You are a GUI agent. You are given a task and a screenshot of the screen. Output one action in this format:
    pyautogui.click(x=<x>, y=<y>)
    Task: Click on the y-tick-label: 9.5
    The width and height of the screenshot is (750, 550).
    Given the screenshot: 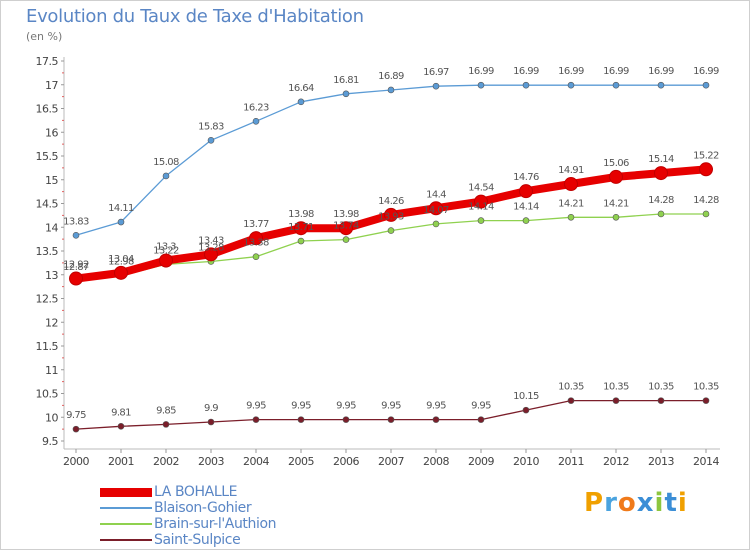 What is the action you would take?
    pyautogui.click(x=50, y=441)
    